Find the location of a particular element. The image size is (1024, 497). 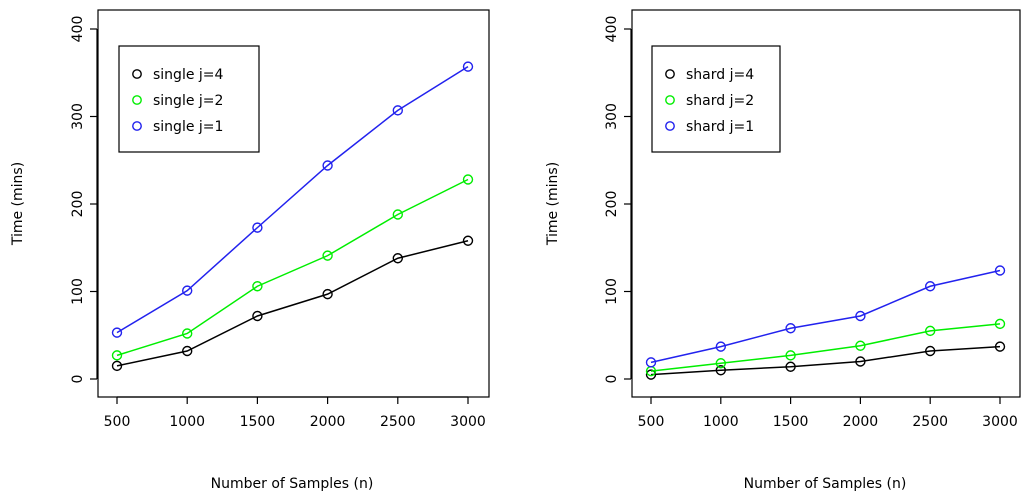

legend-label: single j=1 is located at coordinates (188, 127).